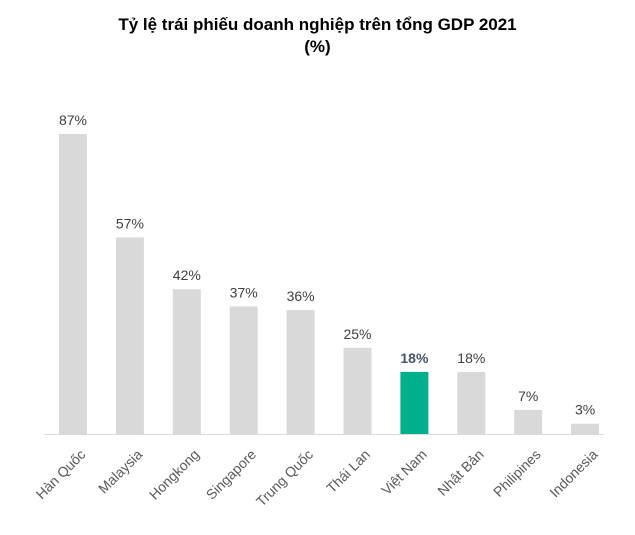 The width and height of the screenshot is (635, 535). What do you see at coordinates (573, 473) in the screenshot?
I see `category-label-indonesia: Indonesia` at bounding box center [573, 473].